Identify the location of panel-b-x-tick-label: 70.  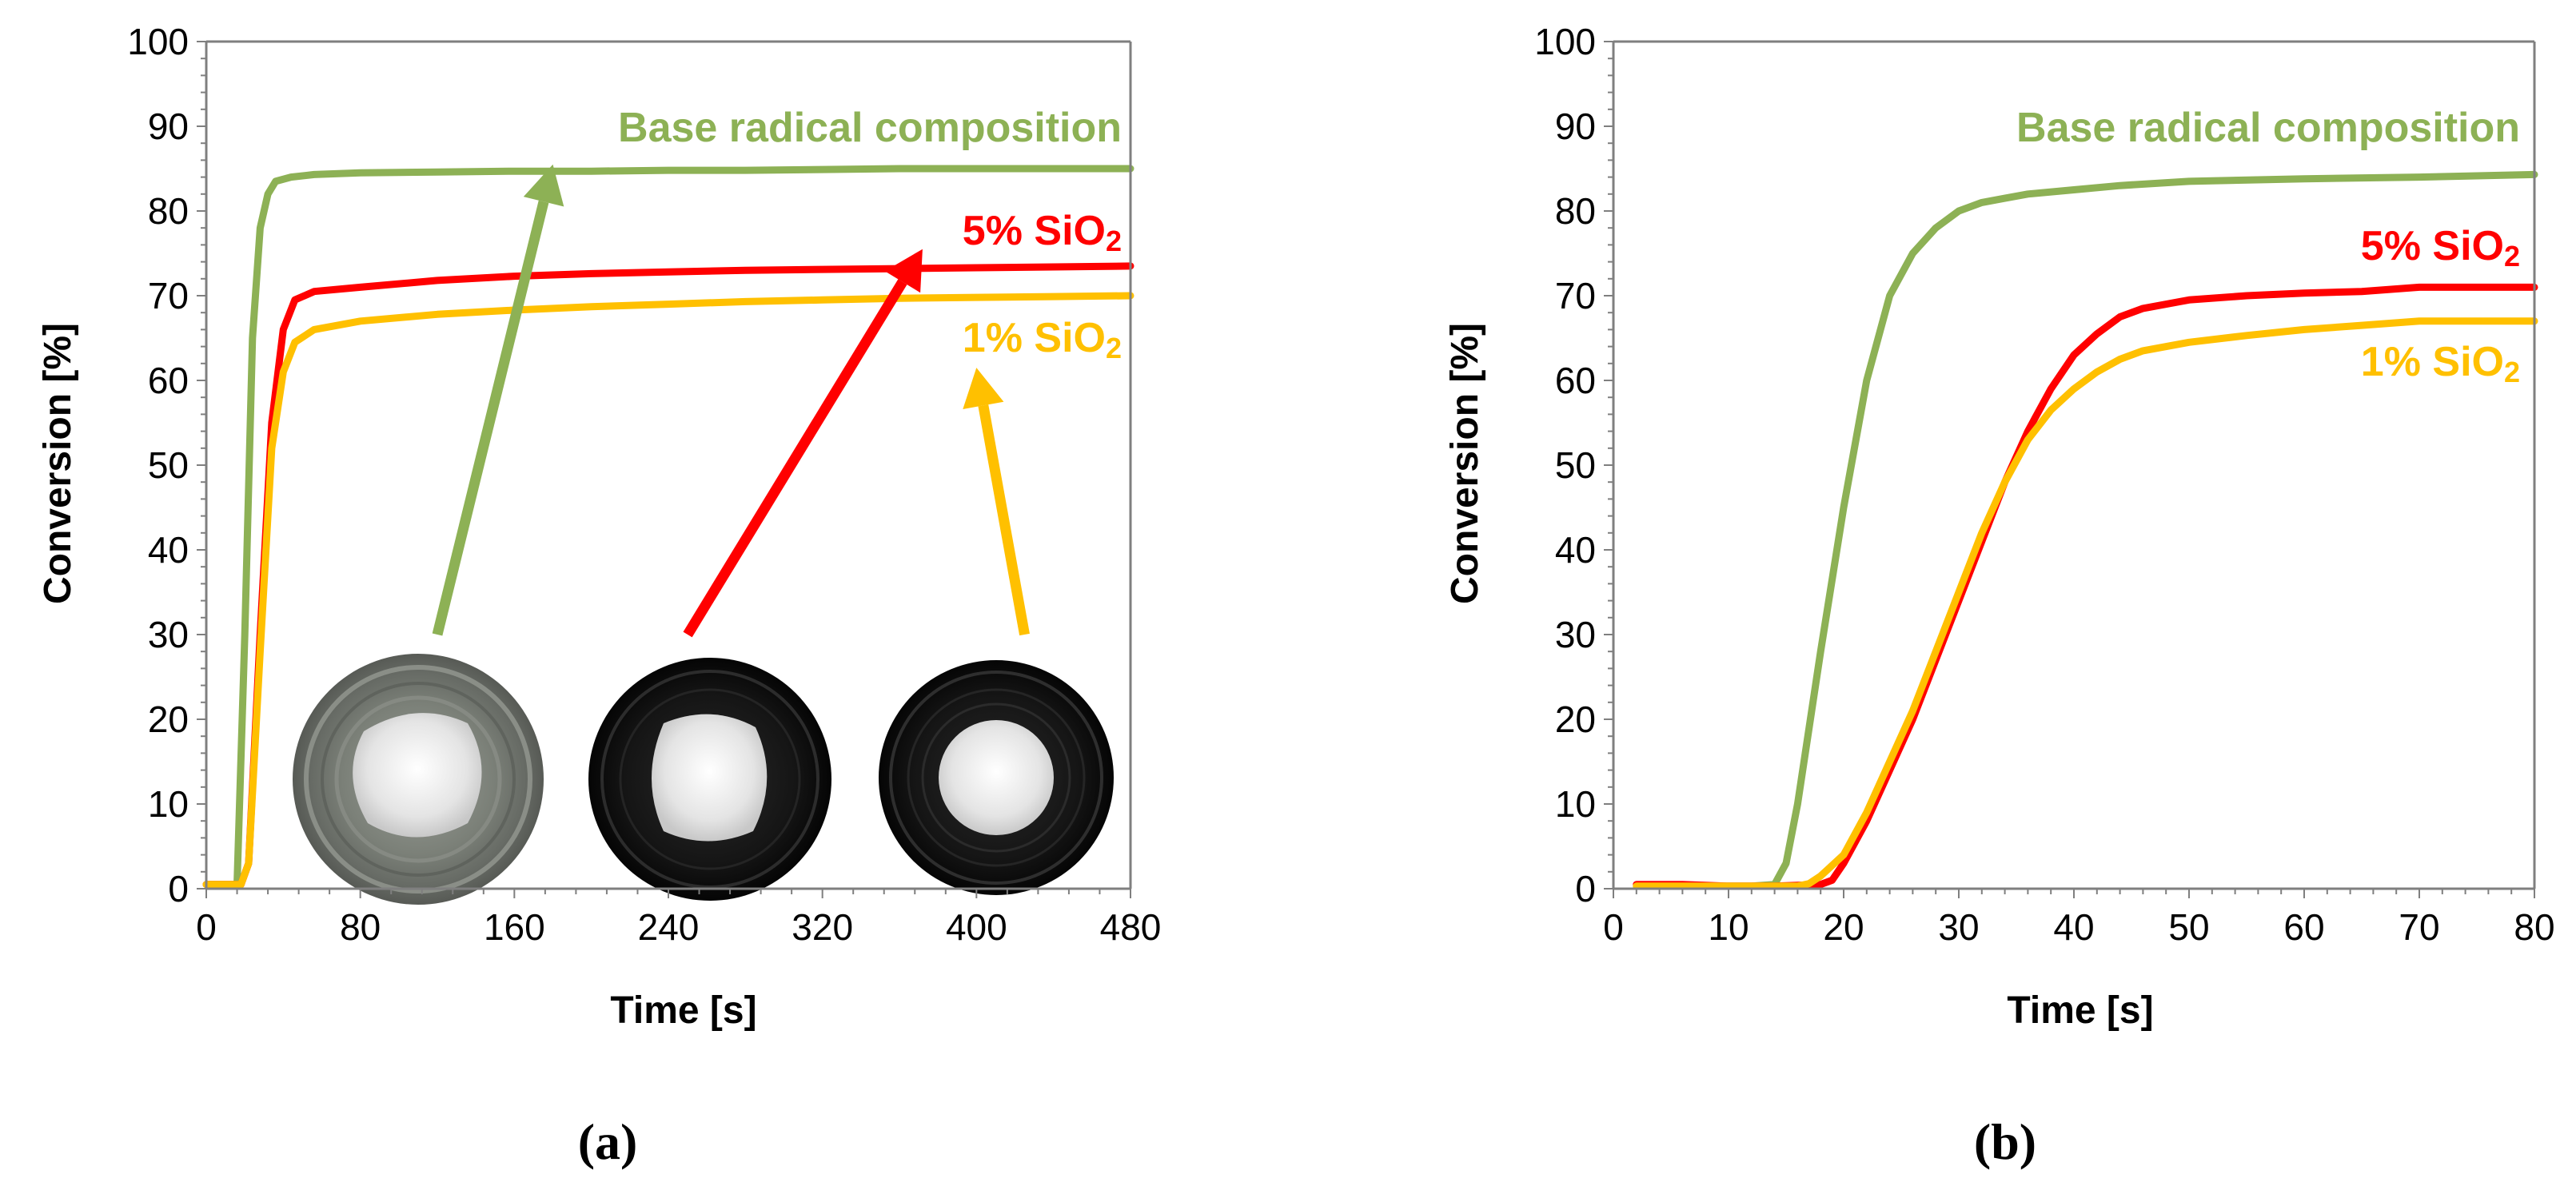
(2419, 927).